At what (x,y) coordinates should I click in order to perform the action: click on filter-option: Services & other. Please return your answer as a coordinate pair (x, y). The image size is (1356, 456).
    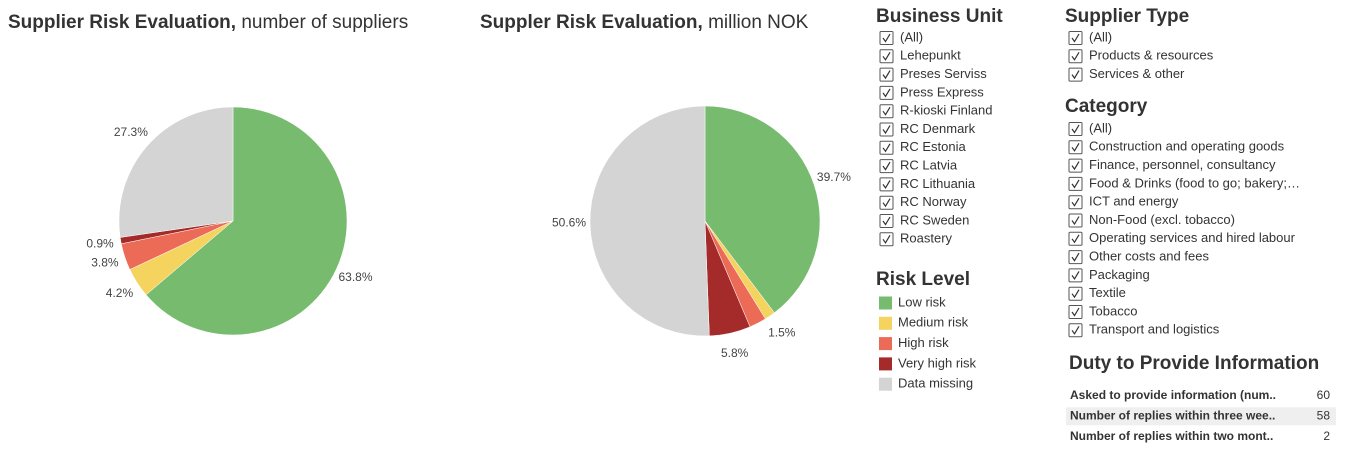
    Looking at the image, I should click on (1137, 73).